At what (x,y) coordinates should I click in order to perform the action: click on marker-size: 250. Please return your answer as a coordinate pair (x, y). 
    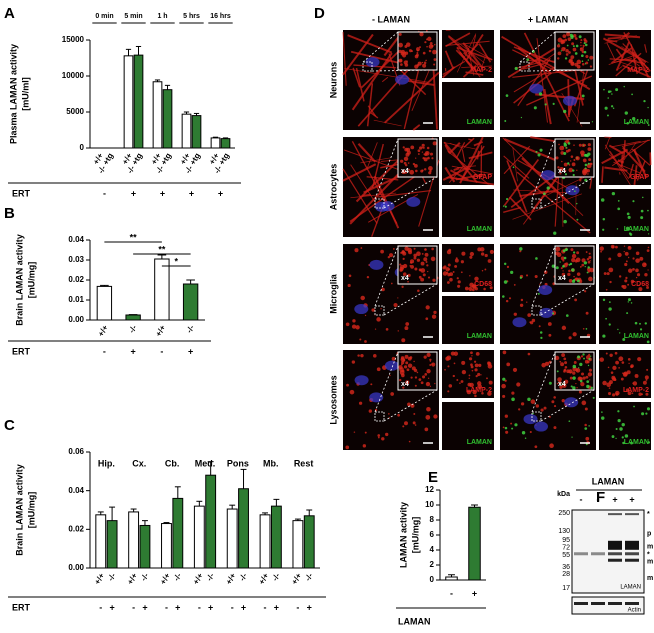
    Looking at the image, I should click on (564, 513).